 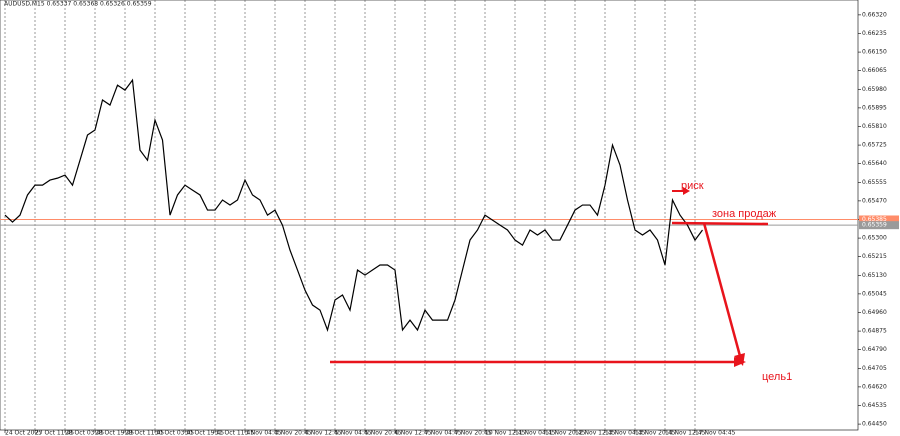 What do you see at coordinates (874, 225) in the screenshot?
I see `price-tag-label: 0.65359` at bounding box center [874, 225].